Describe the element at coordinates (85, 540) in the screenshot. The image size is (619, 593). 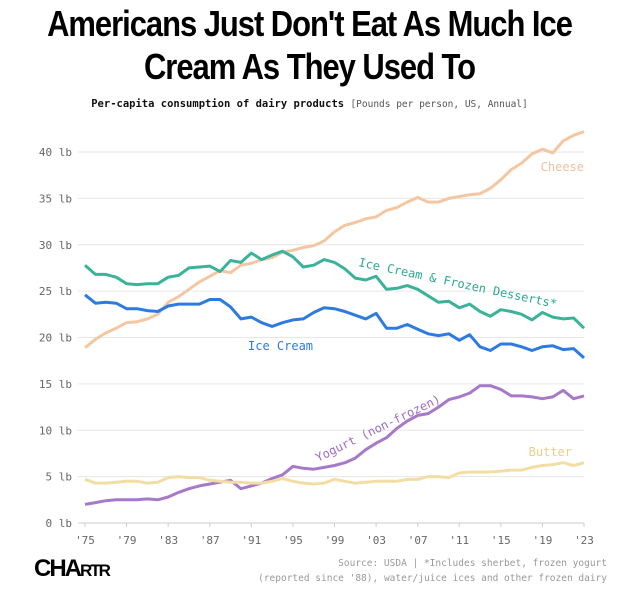
I see `x-tick-label: '75` at that location.